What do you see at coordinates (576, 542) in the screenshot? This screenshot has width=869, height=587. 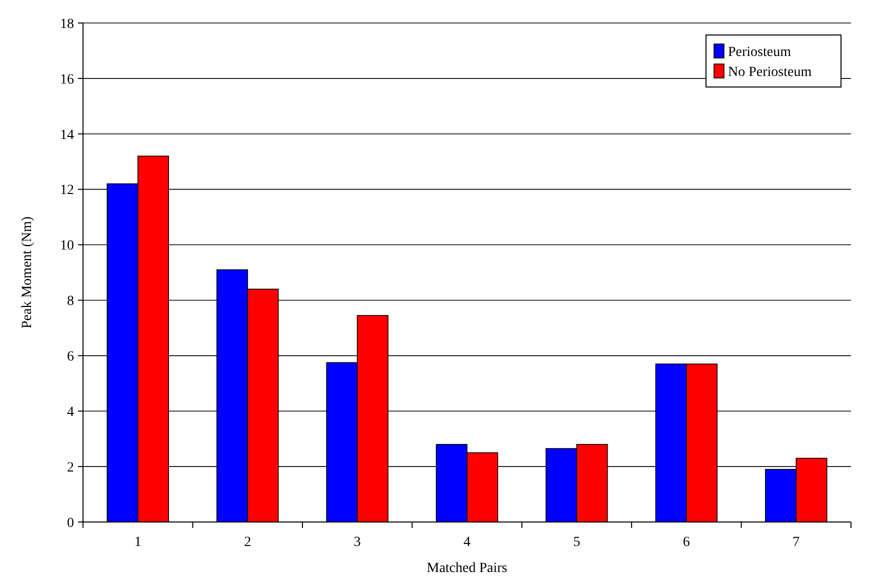 I see `x-tick-label: 5` at bounding box center [576, 542].